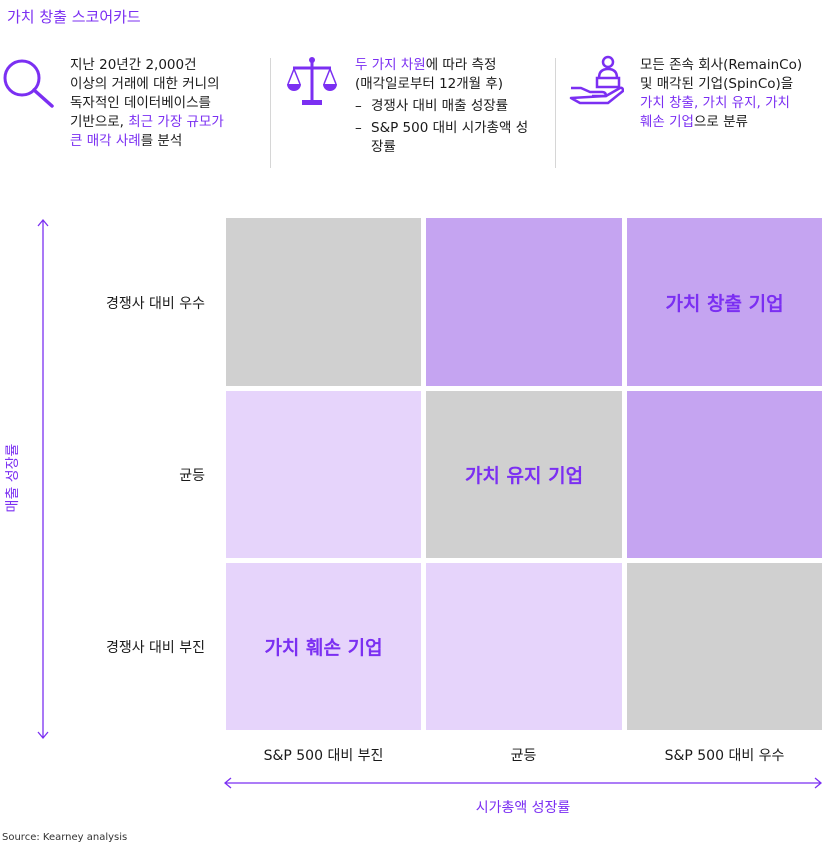 Image resolution: width=827 pixels, height=852 pixels. What do you see at coordinates (323, 756) in the screenshot?
I see `col-label-below: S&P 500 대비 부진` at bounding box center [323, 756].